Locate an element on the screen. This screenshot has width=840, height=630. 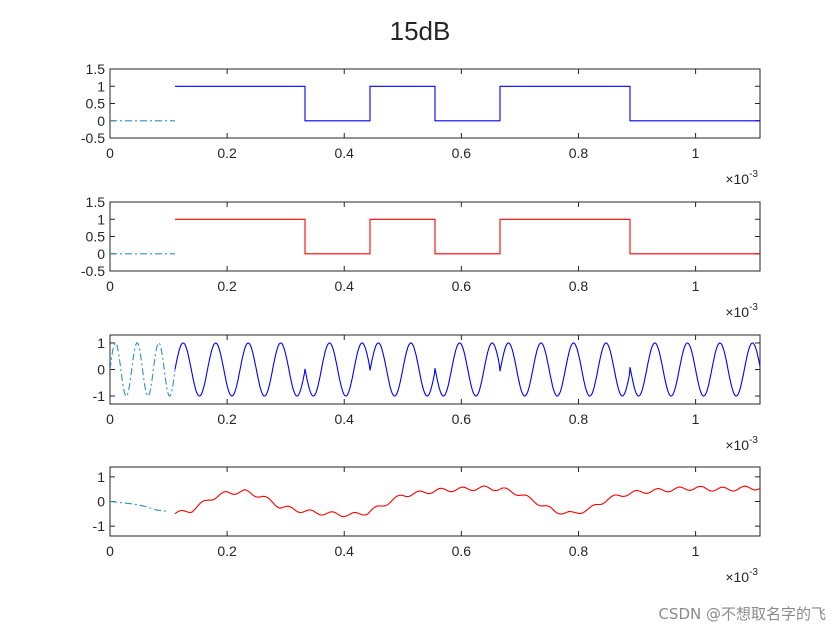
axes-box is located at coordinates (435, 501).